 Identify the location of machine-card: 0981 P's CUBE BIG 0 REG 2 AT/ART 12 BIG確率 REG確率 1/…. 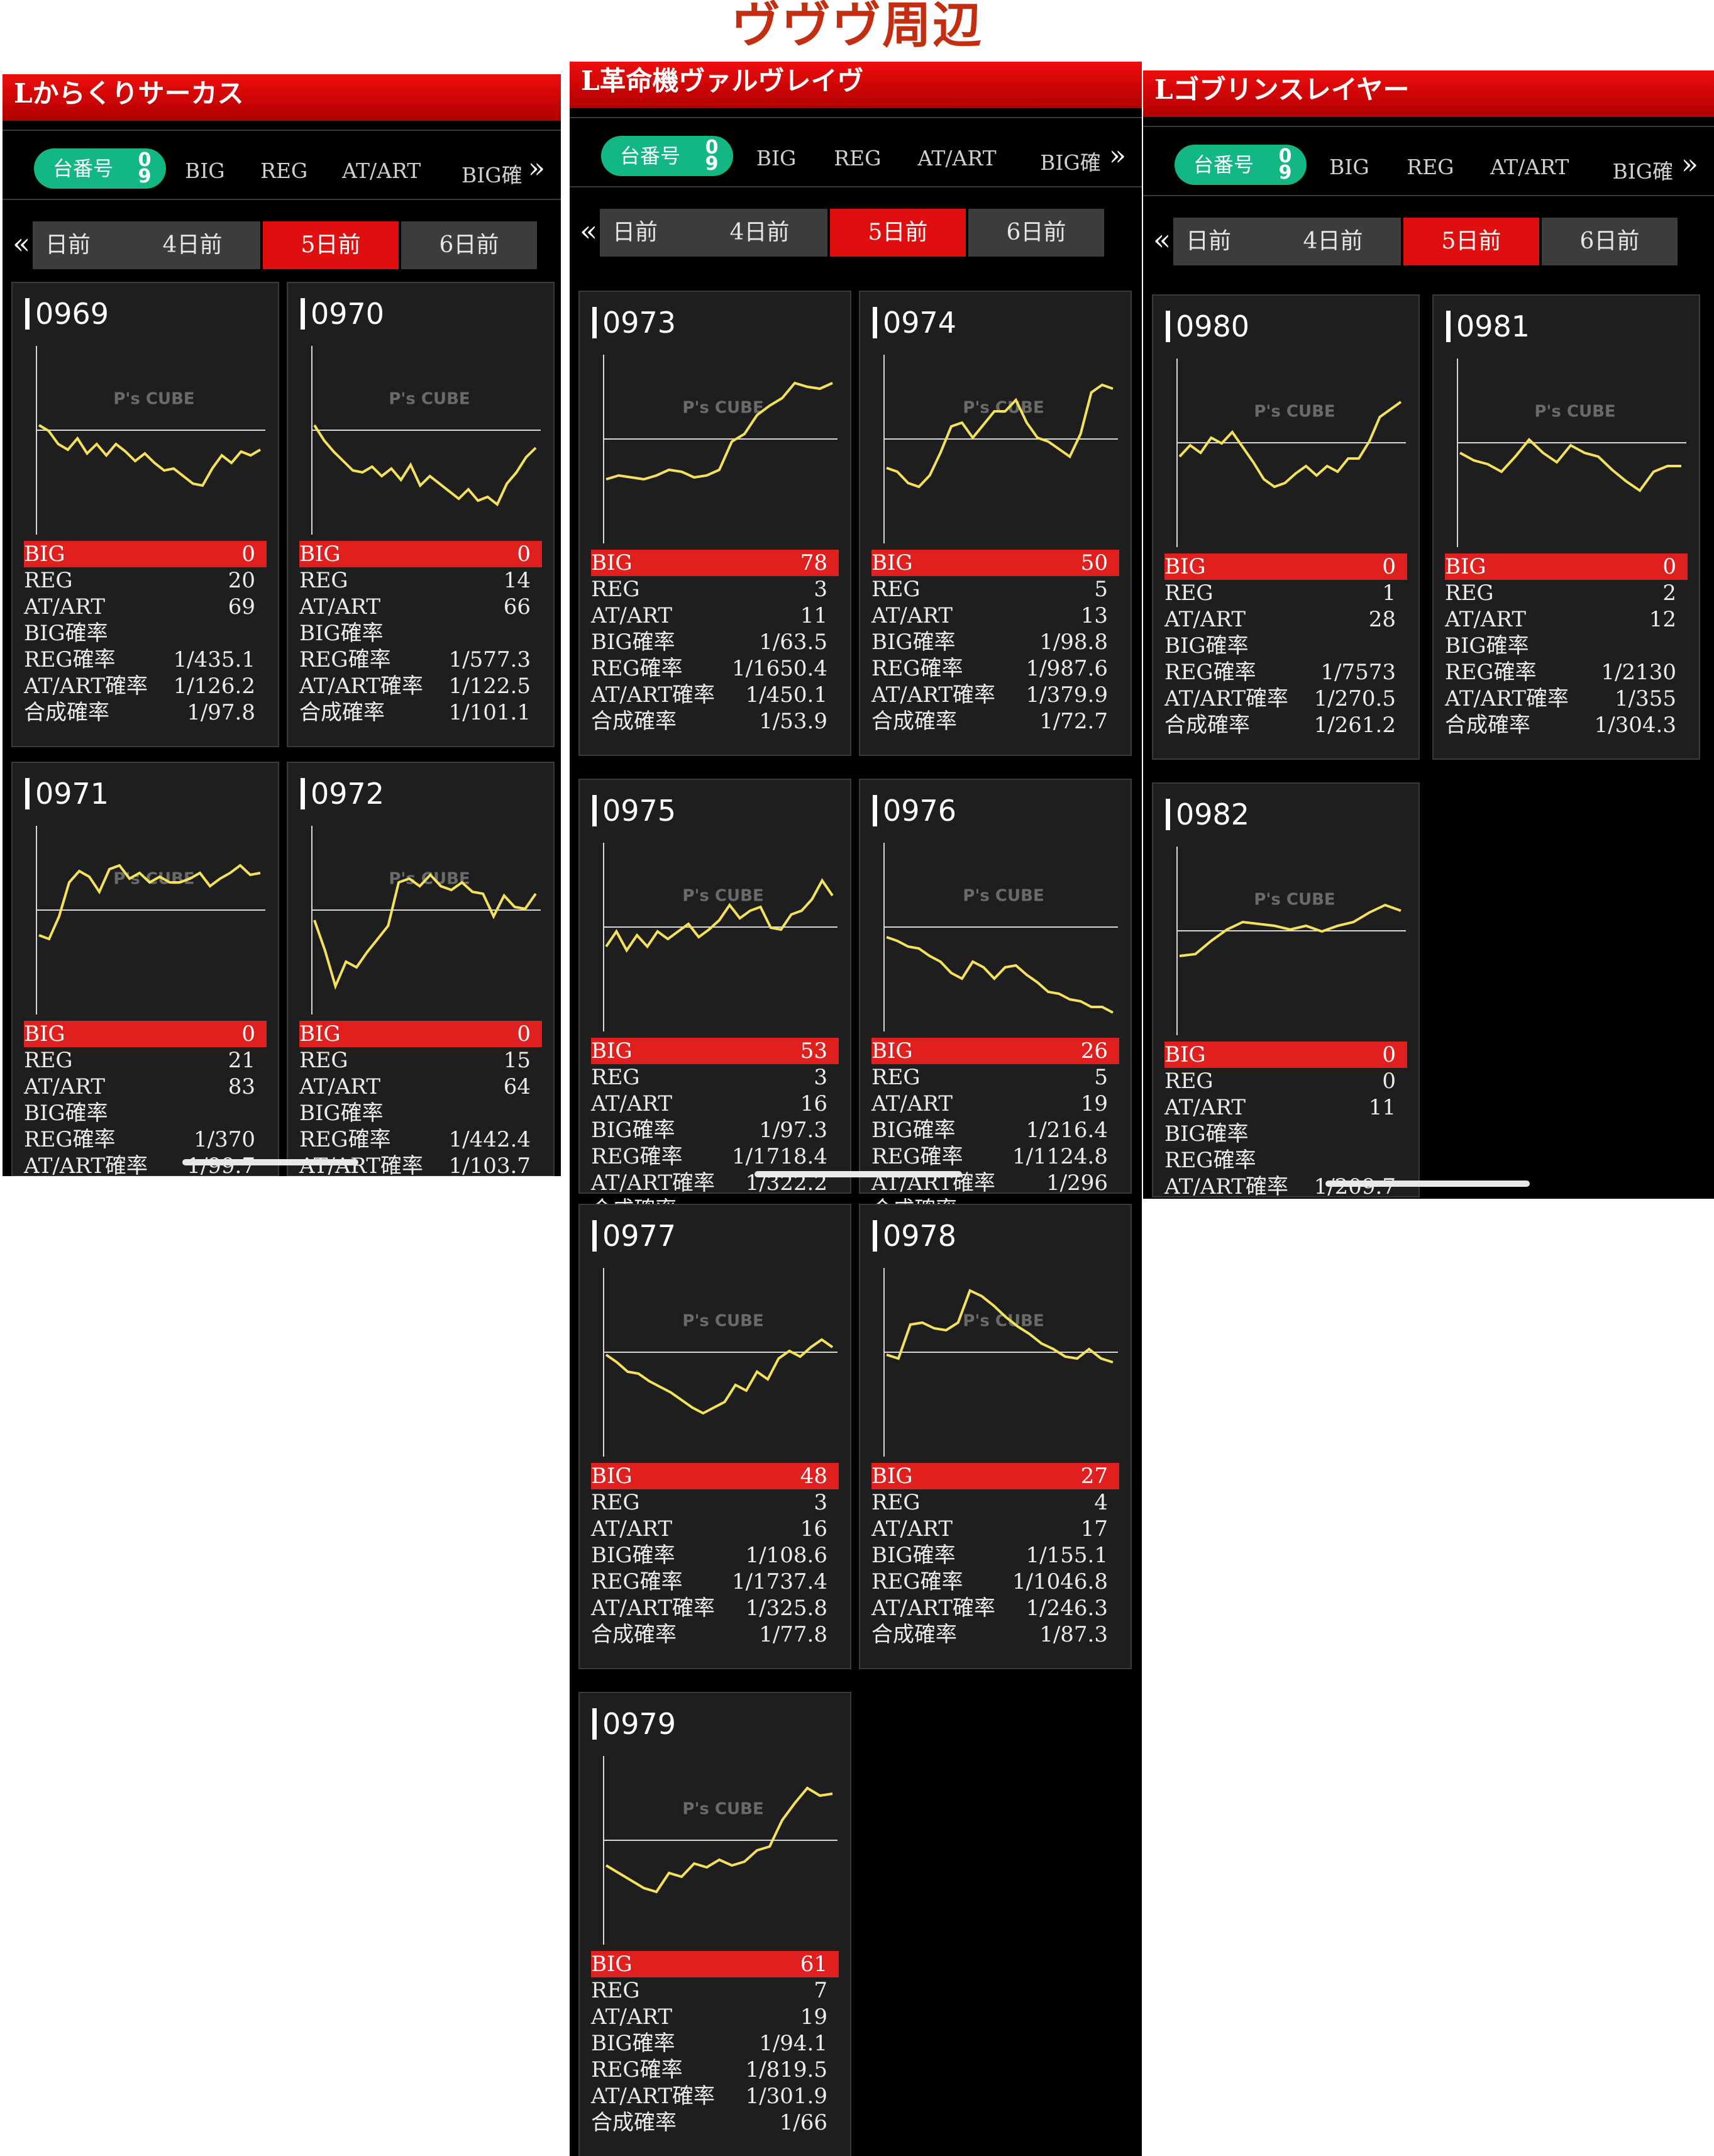
(1566, 527).